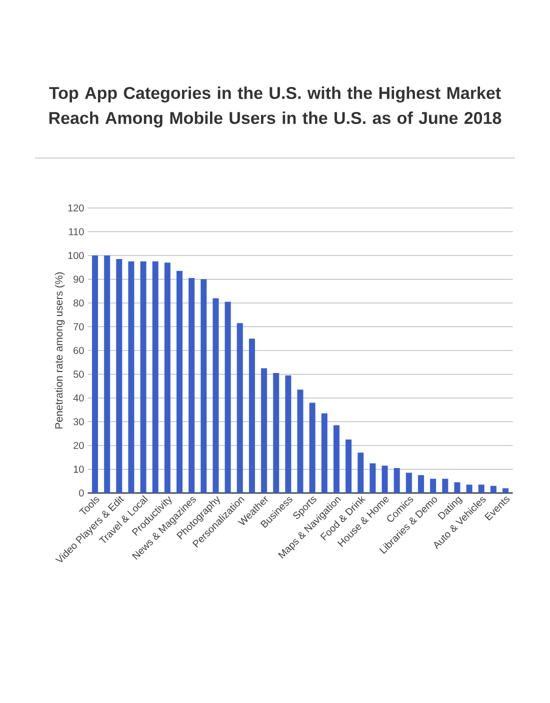 The width and height of the screenshot is (550, 703). What do you see at coordinates (79, 446) in the screenshot?
I see `y-tick-label: 20` at bounding box center [79, 446].